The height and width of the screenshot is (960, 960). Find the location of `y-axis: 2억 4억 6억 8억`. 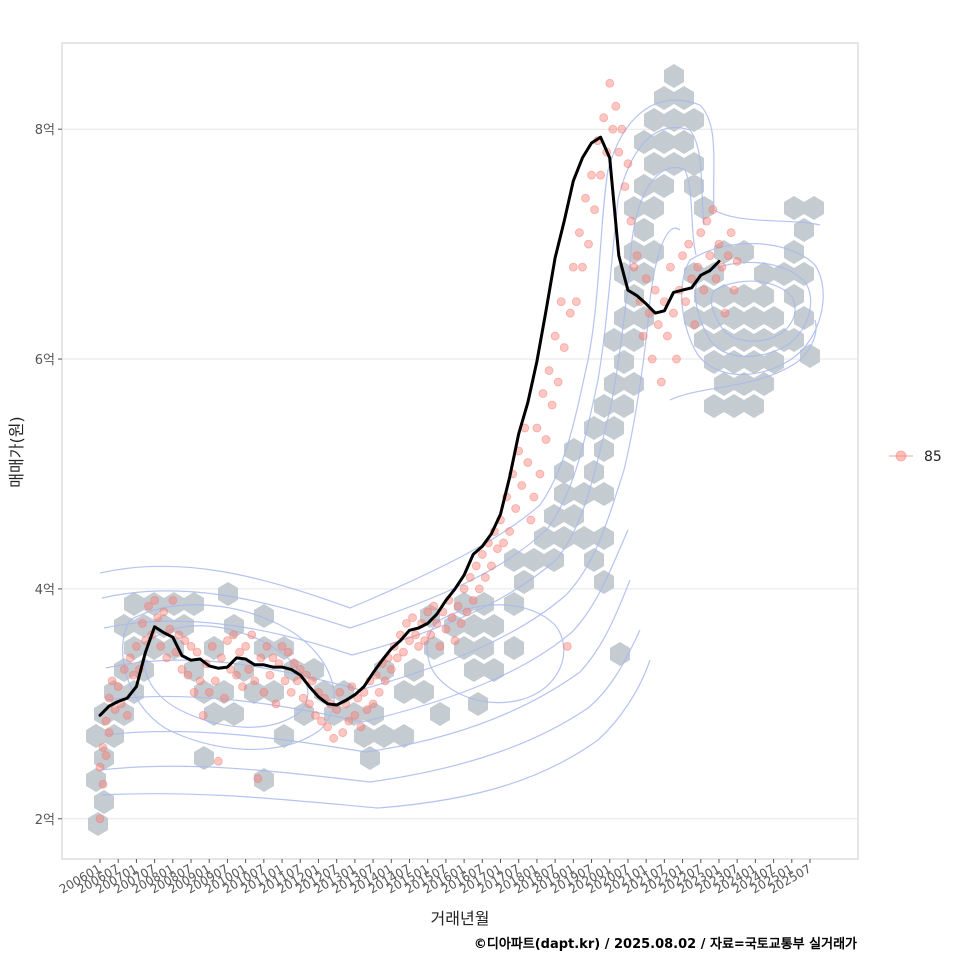

y-axis: 2억 4억 6억 8억 is located at coordinates (48, 475).